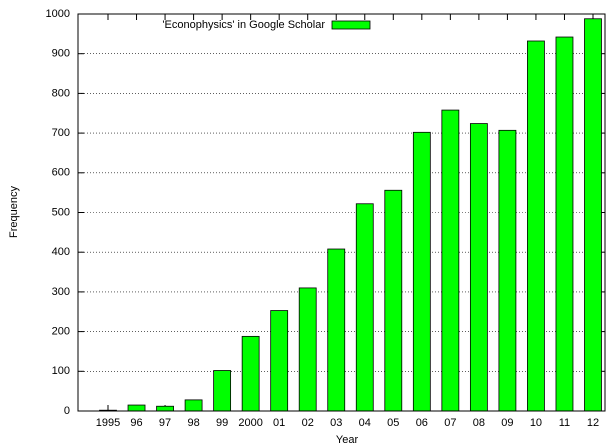 This screenshot has width=612, height=448. Describe the element at coordinates (61, 252) in the screenshot. I see `y-tick-label: 400` at that location.